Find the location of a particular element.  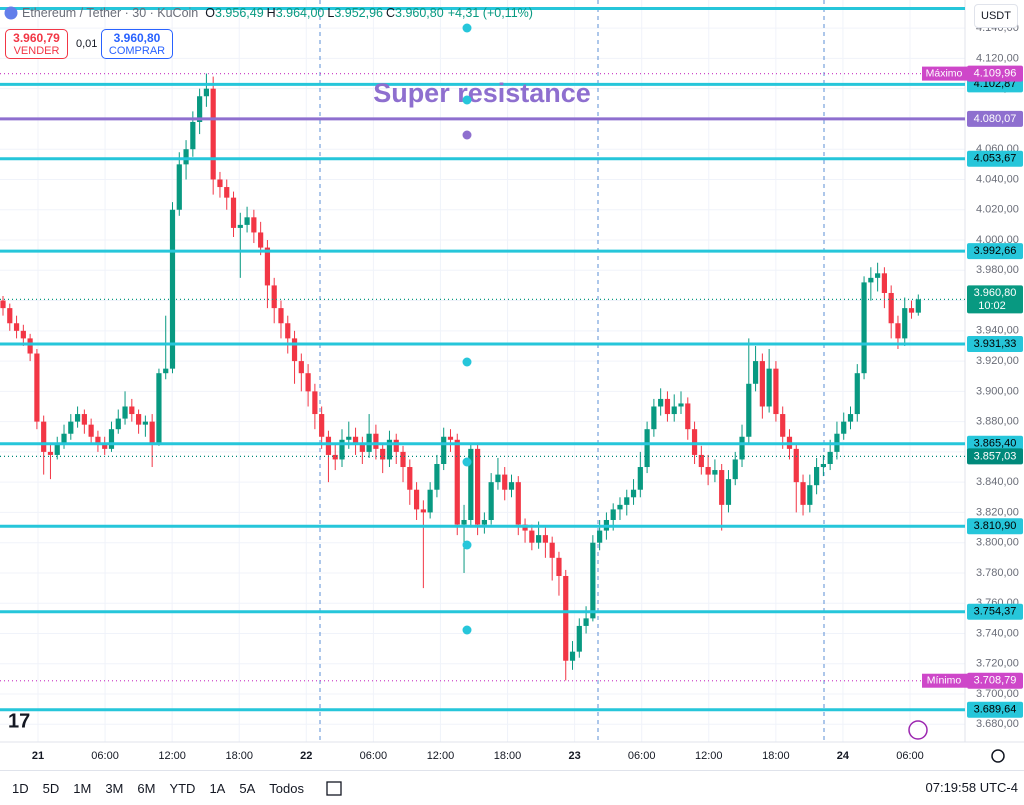

price-tag-label: 3.708,79 is located at coordinates (995, 681).